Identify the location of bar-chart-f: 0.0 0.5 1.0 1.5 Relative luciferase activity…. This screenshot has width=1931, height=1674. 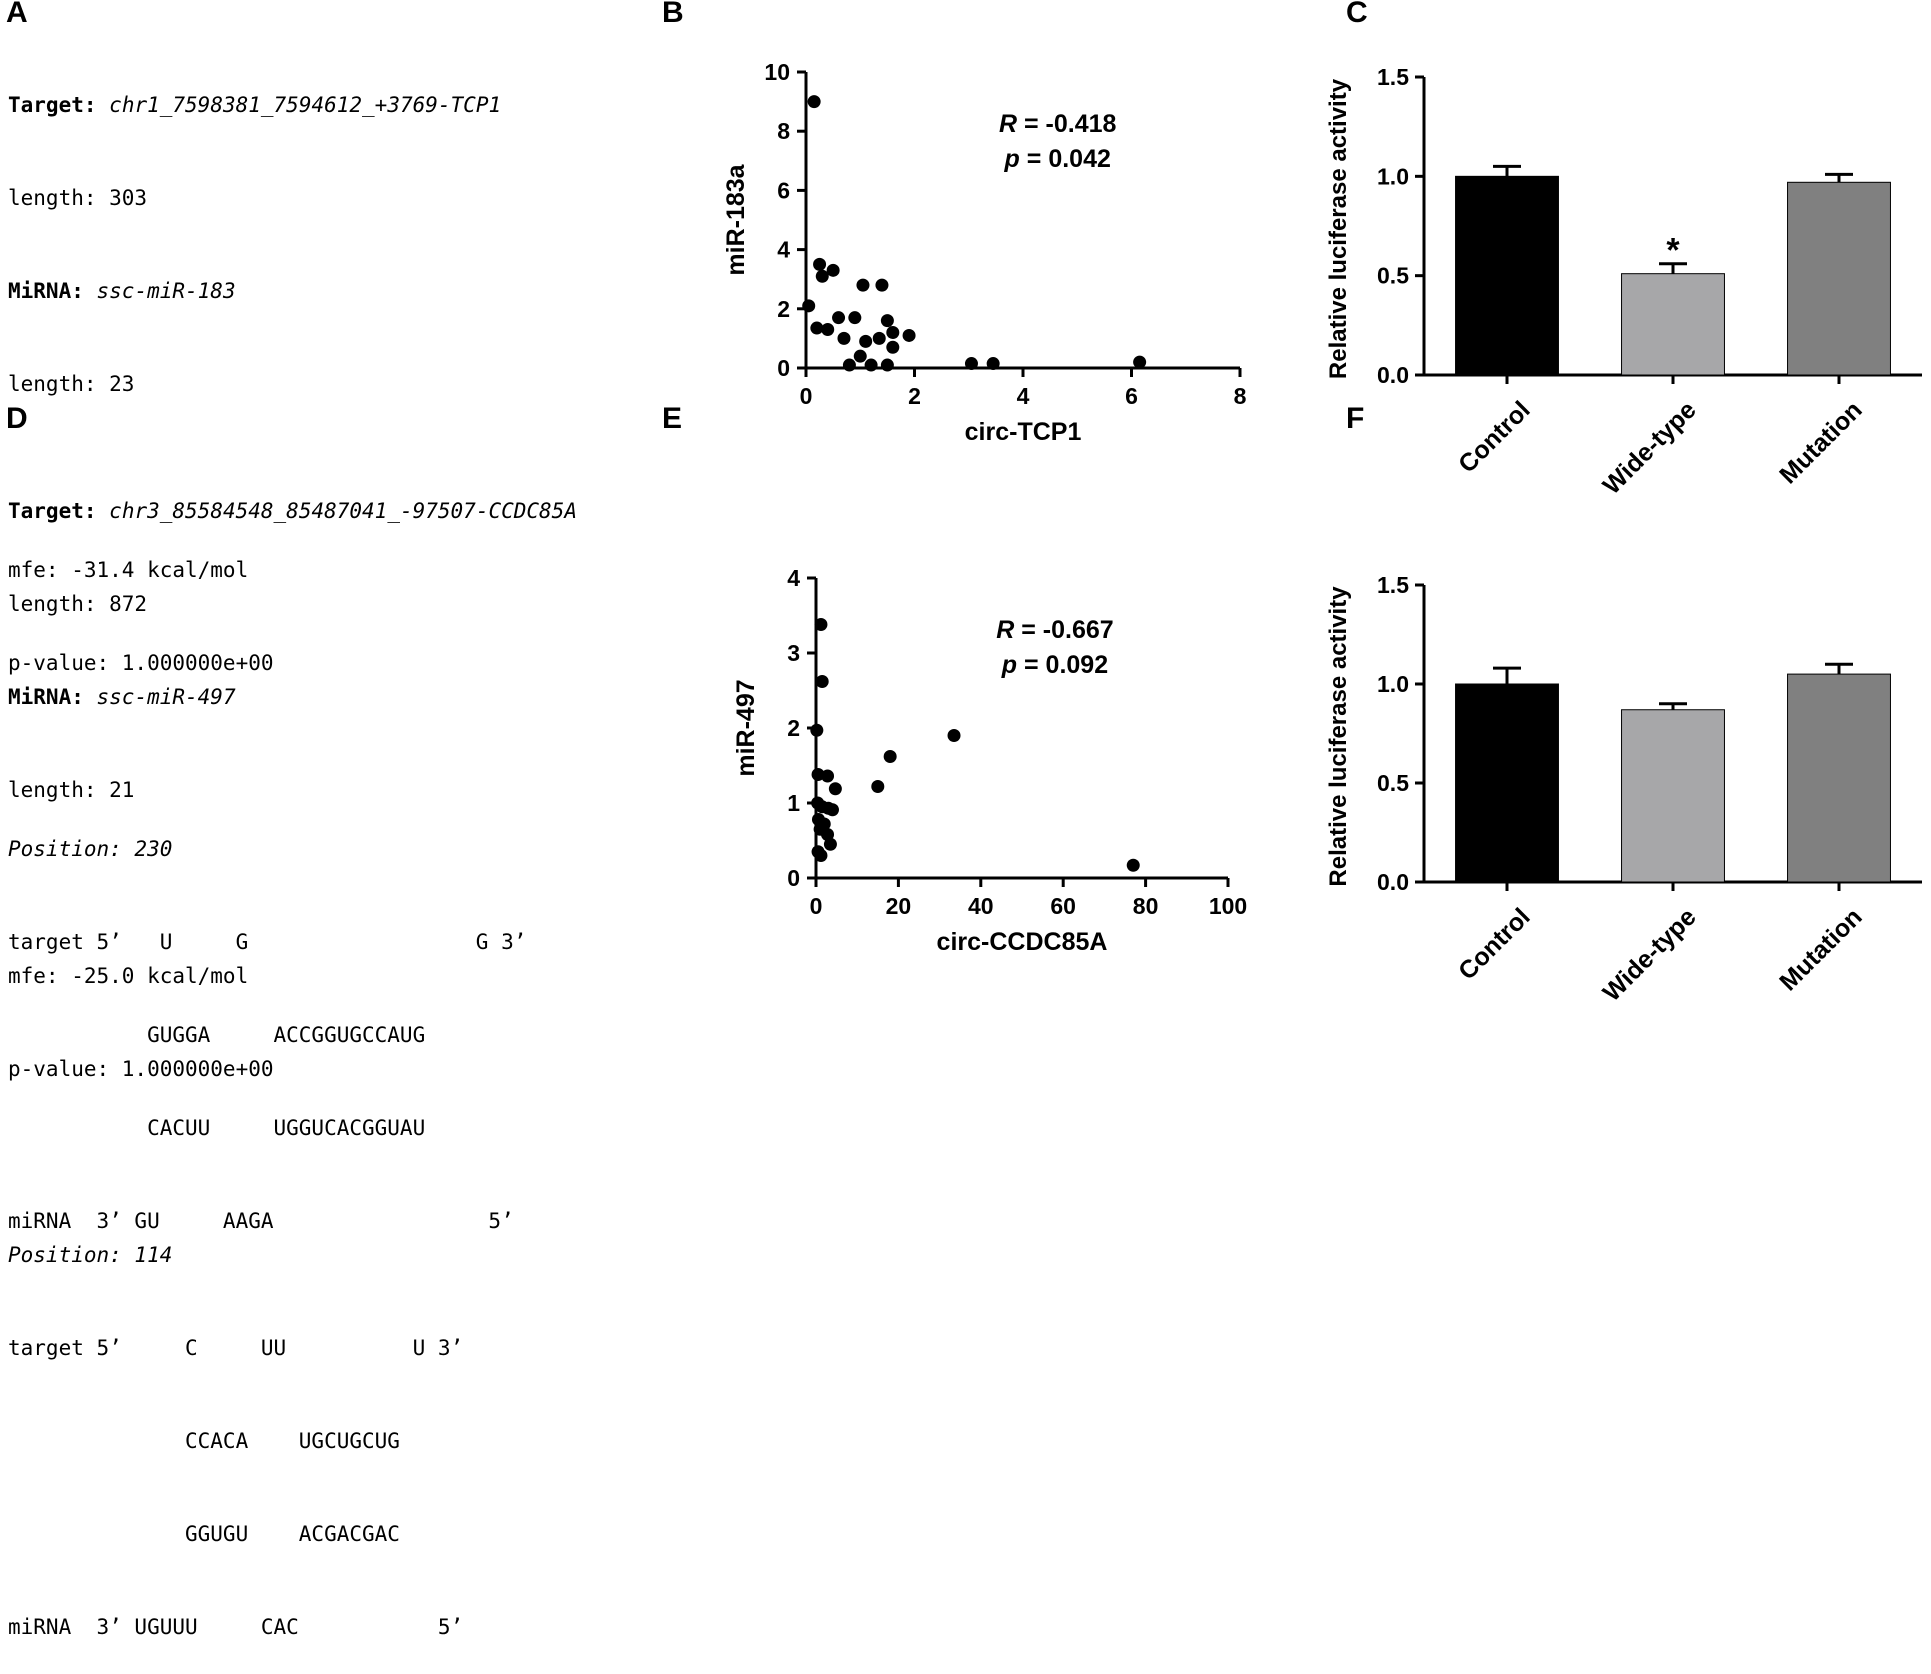
(1623, 789).